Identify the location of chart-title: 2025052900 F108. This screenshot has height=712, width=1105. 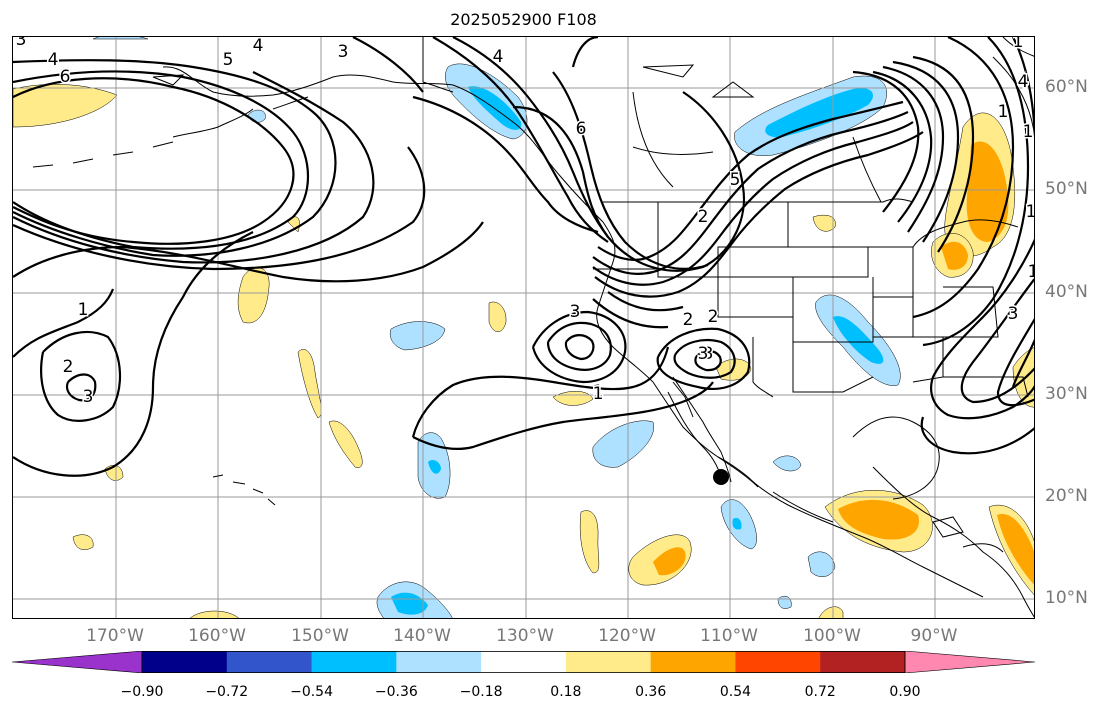
(523, 19).